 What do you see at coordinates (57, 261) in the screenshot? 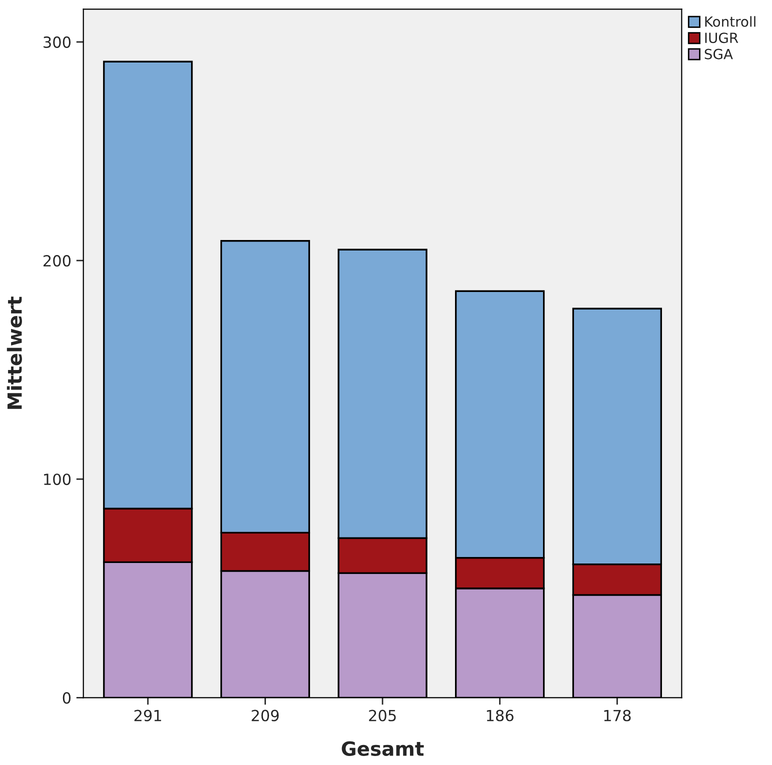
I see `y-tick-label: 200` at bounding box center [57, 261].